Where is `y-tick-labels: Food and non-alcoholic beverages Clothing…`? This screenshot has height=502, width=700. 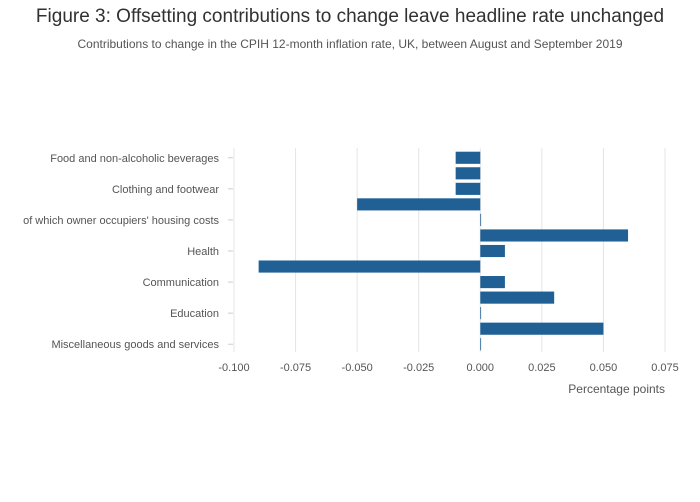 y-tick-labels: Food and non-alcoholic beverages Clothing… is located at coordinates (128, 252).